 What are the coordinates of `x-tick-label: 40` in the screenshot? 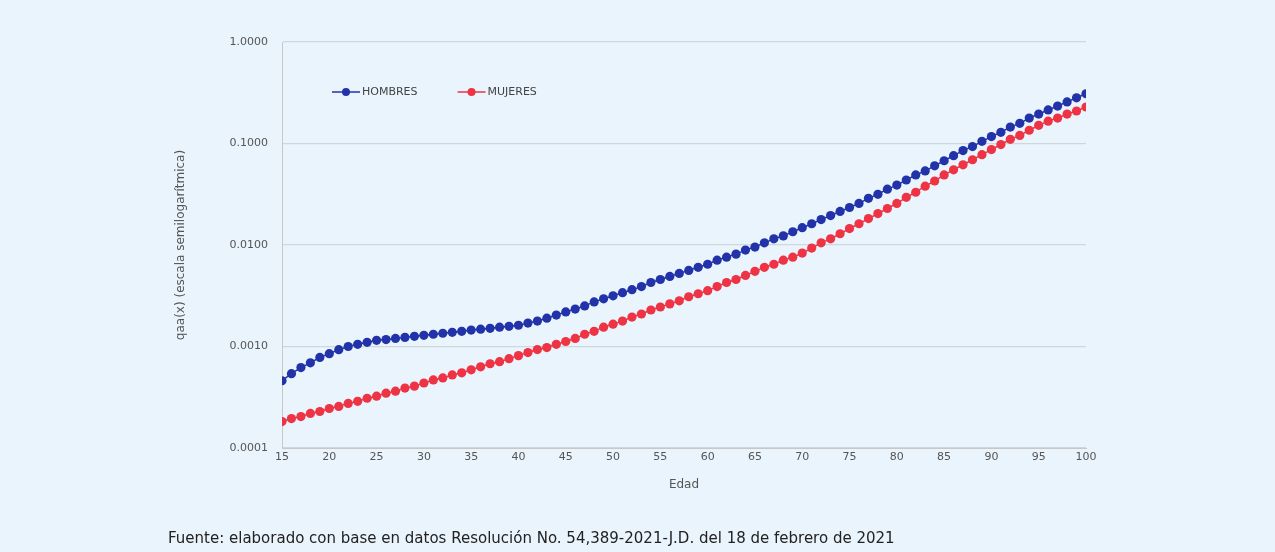 It's located at (518, 457).